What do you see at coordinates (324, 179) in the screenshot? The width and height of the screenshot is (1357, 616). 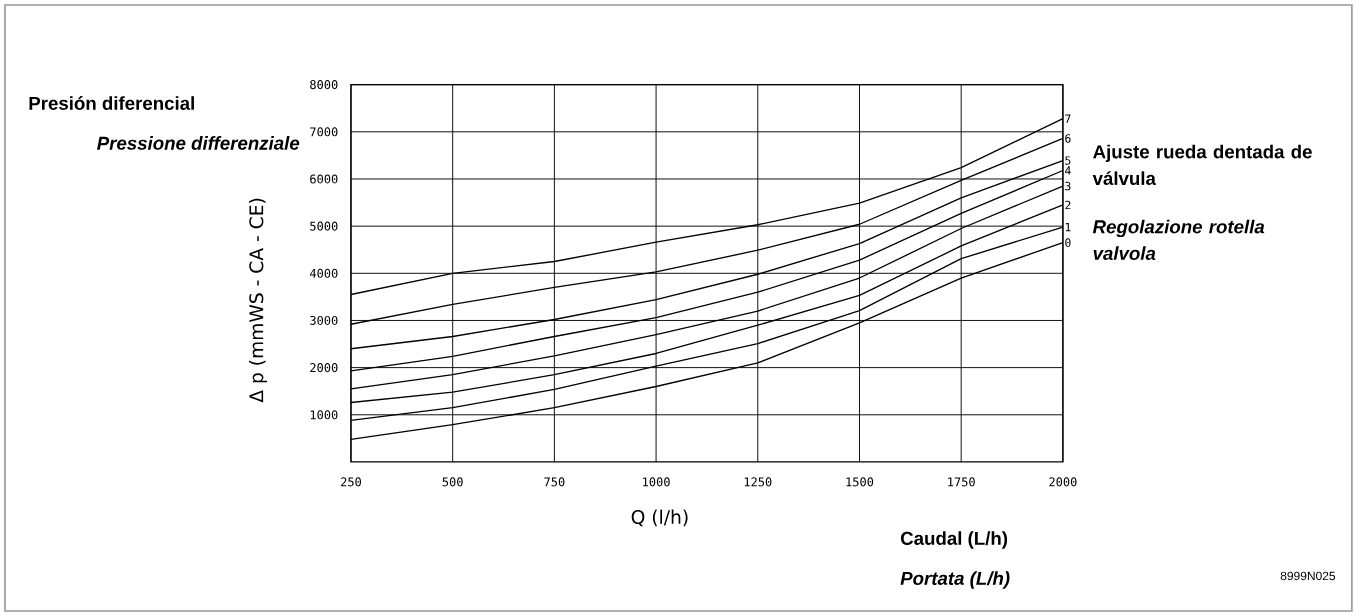 I see `y-tick-label: 6000` at bounding box center [324, 179].